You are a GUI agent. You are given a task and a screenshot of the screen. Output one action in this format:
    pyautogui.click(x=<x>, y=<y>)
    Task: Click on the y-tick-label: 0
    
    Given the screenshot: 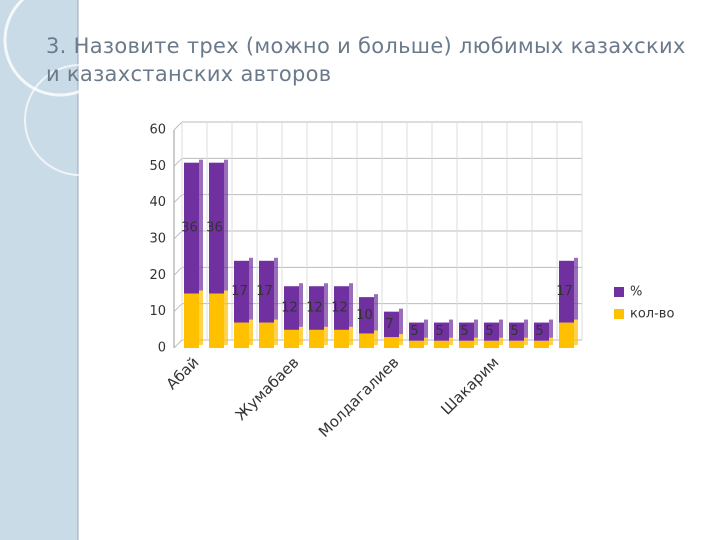 What is the action you would take?
    pyautogui.click(x=162, y=348)
    